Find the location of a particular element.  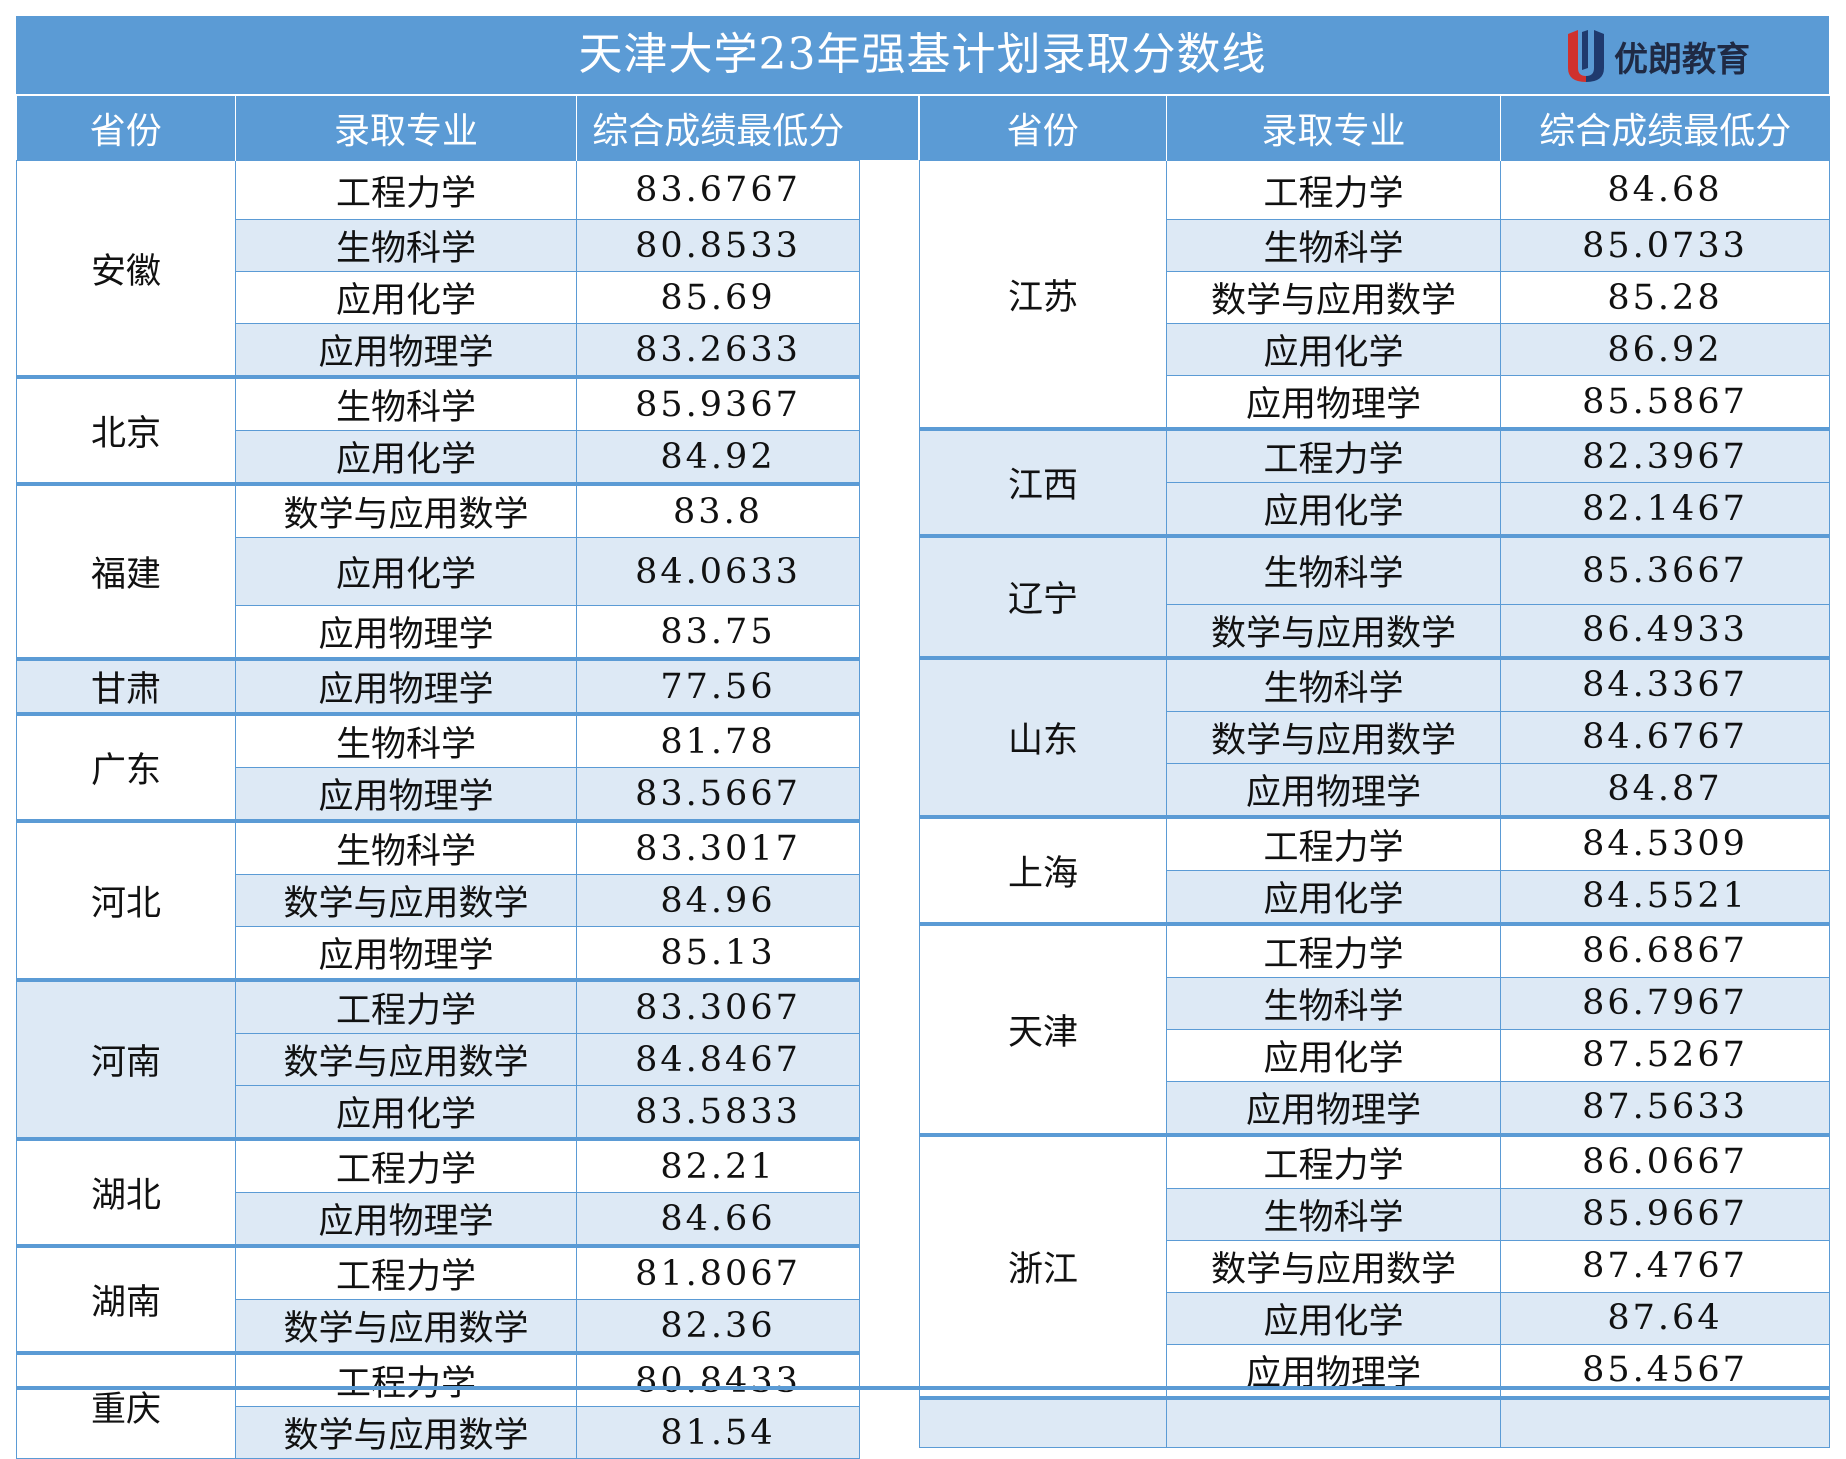

score-cell: 85.13 is located at coordinates (718, 953).